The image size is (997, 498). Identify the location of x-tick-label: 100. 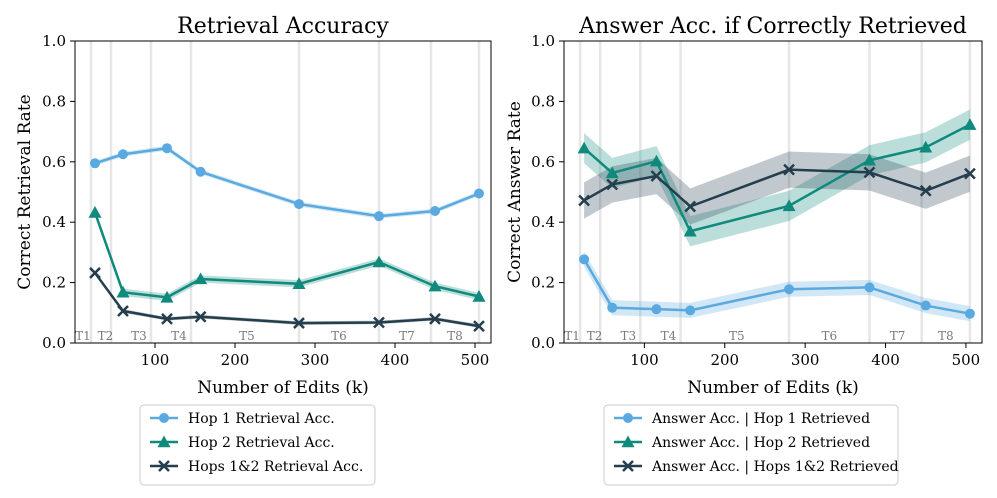
(644, 360).